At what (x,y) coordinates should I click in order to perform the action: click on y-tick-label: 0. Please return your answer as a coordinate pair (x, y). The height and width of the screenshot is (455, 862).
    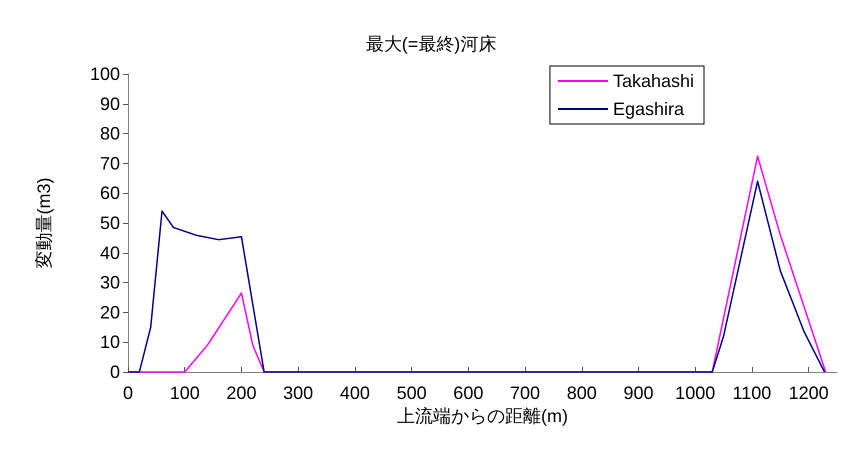
    Looking at the image, I should click on (115, 372).